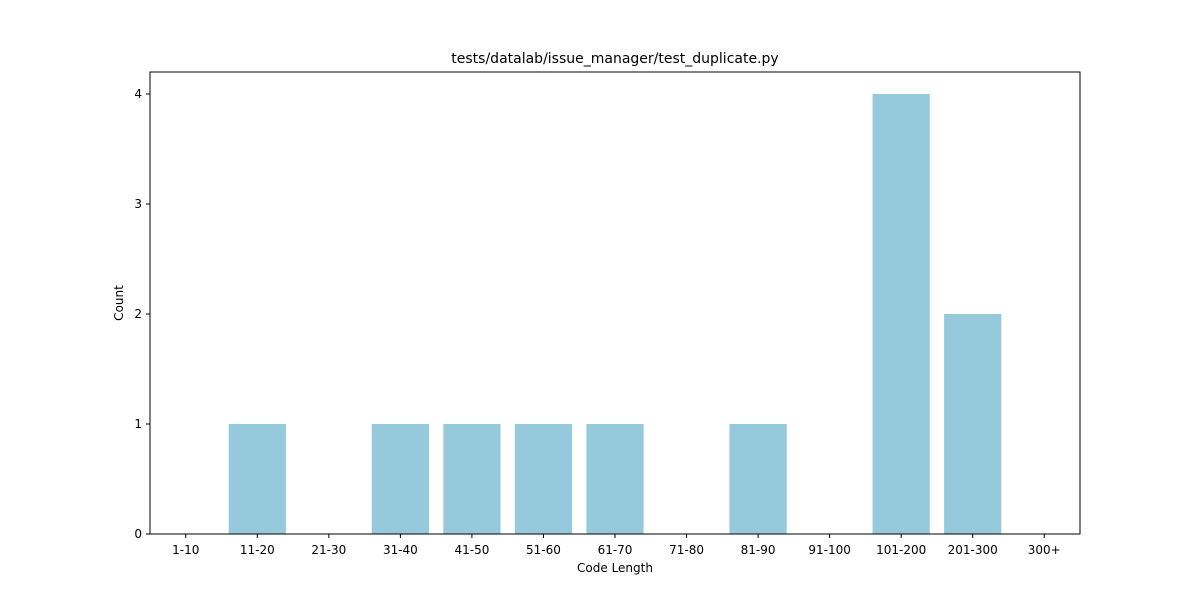  What do you see at coordinates (328, 550) in the screenshot?
I see `x-tick-label: 21-30` at bounding box center [328, 550].